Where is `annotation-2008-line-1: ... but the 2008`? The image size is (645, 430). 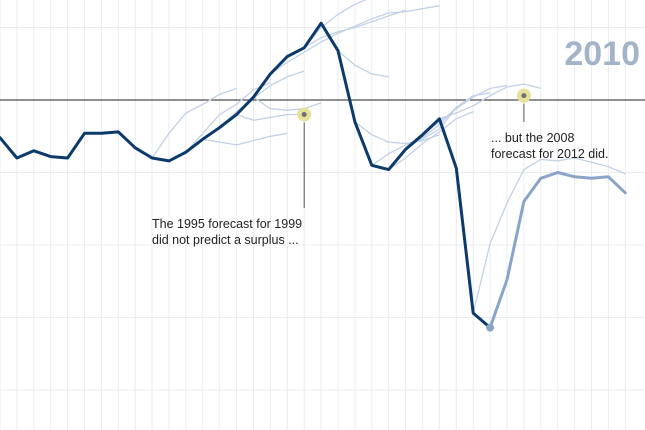
annotation-2008-line-1: ... but the 2008 is located at coordinates (533, 138).